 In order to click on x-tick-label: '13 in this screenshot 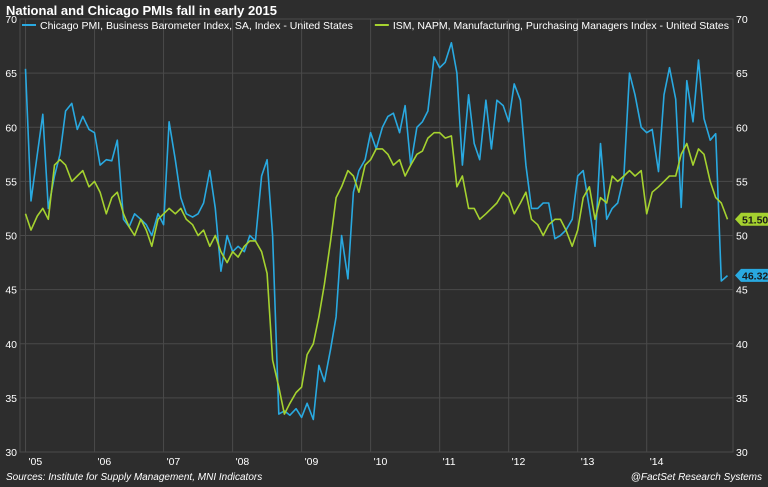, I will do `click(588, 462)`.